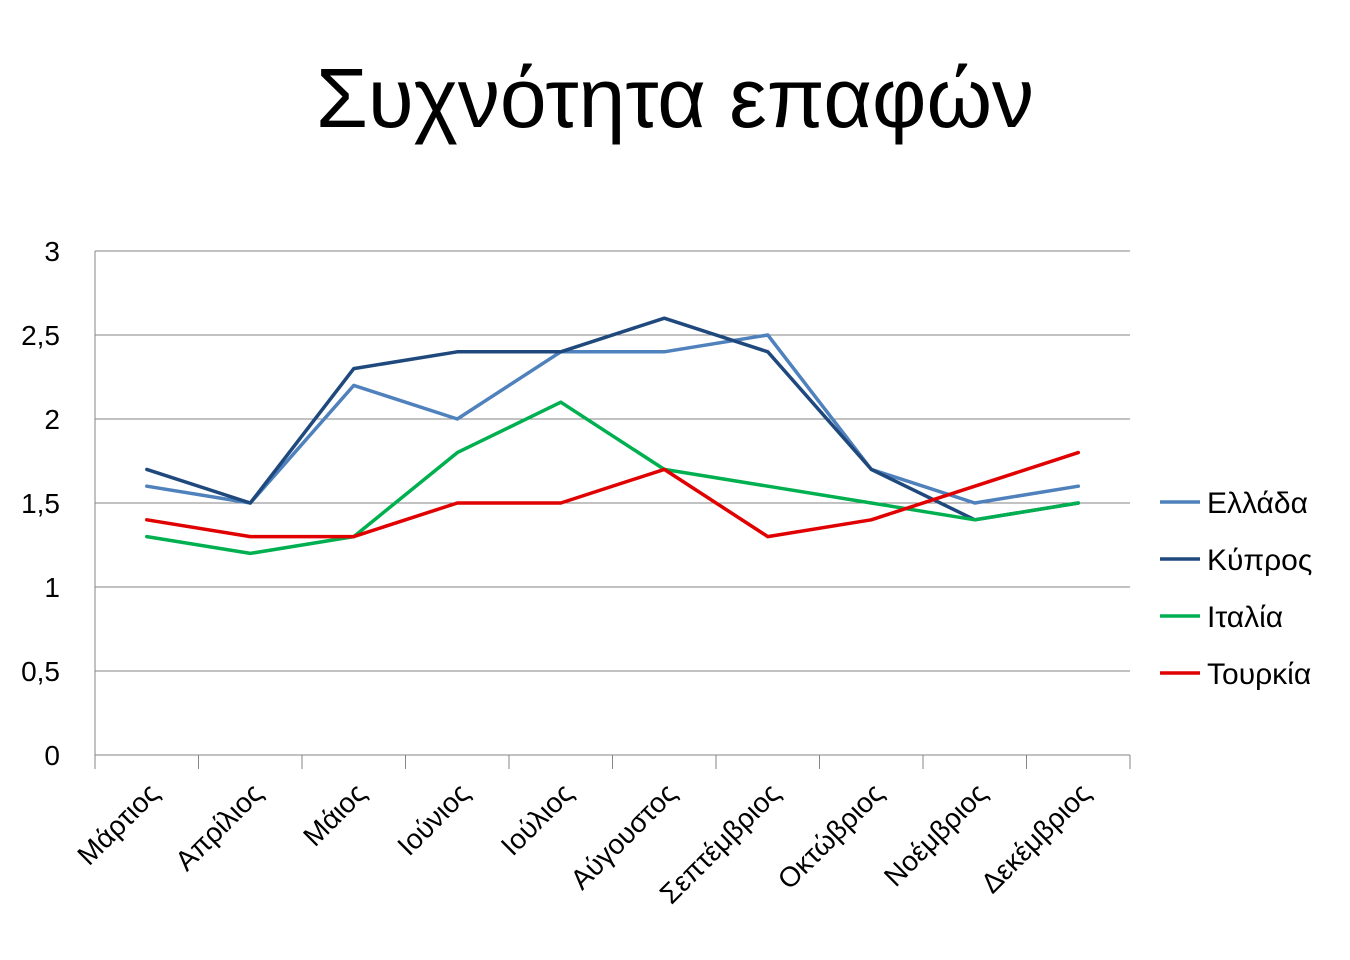 This screenshot has height=960, width=1350. What do you see at coordinates (433, 819) in the screenshot?
I see `x-tick-label: Ιούνιος` at bounding box center [433, 819].